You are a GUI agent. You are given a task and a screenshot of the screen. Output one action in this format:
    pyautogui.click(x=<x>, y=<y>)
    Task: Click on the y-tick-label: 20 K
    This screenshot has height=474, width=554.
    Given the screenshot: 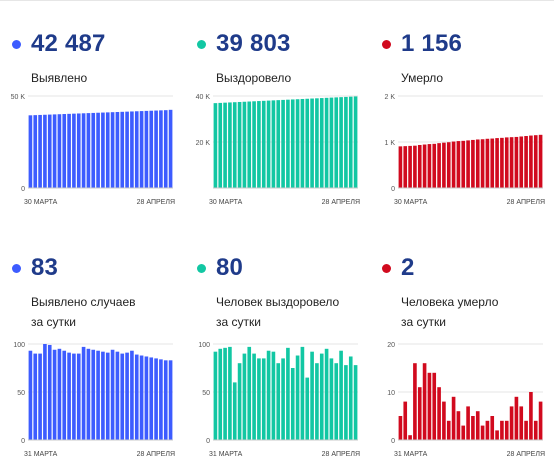 What is the action you would take?
    pyautogui.click(x=203, y=143)
    